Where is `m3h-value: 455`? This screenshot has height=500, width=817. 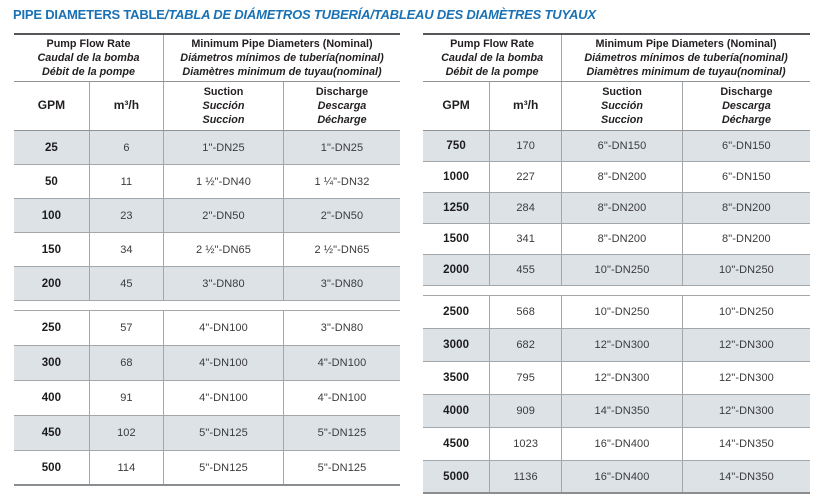
m3h-value: 455 is located at coordinates (525, 270).